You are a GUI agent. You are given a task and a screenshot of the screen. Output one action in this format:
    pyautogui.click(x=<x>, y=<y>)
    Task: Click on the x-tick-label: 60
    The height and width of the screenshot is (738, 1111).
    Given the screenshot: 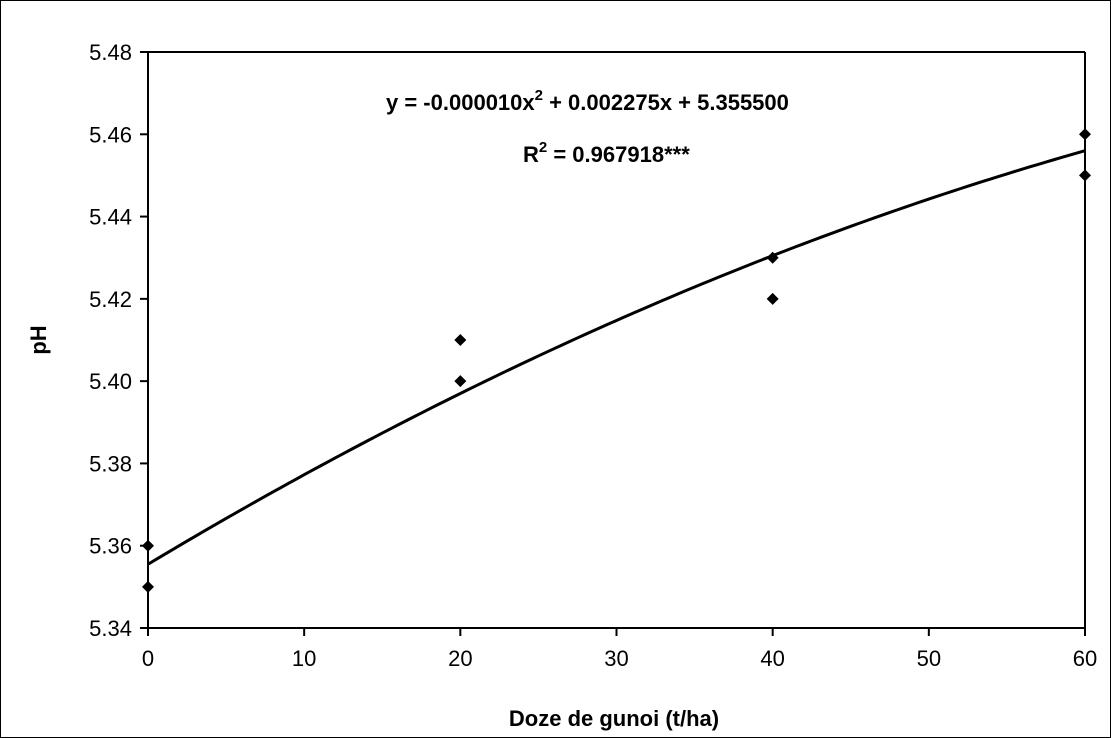 What is the action you would take?
    pyautogui.click(x=1085, y=658)
    